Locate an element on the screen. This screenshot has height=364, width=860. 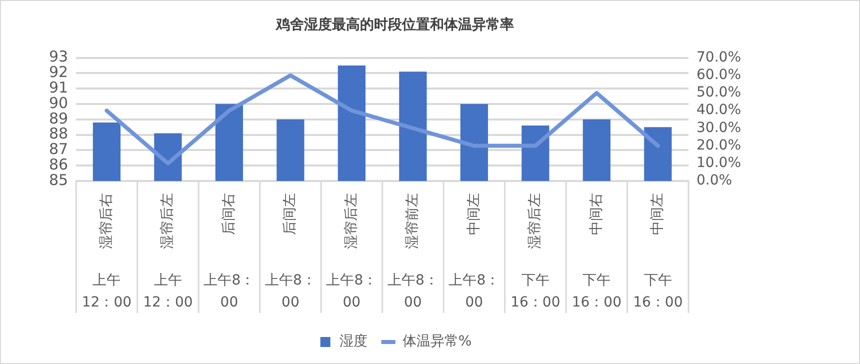
y-tick-label: 90 is located at coordinates (58, 103).